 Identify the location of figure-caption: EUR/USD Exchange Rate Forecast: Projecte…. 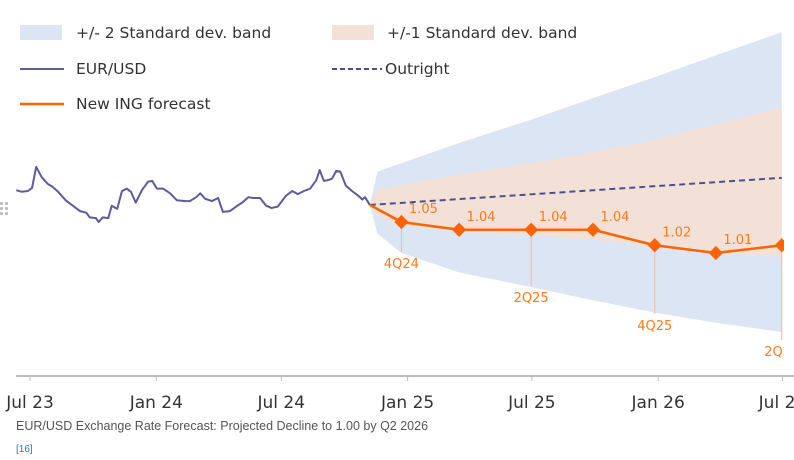
(222, 426).